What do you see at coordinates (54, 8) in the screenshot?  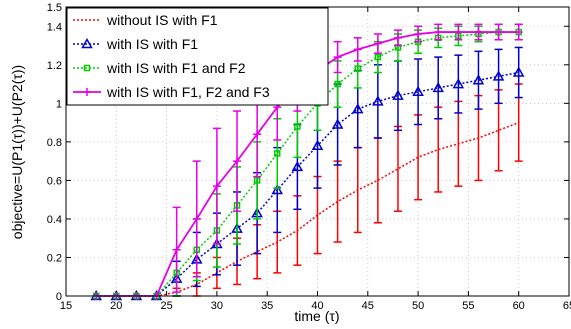 I see `y-tick-label-top: 1.5` at bounding box center [54, 8].